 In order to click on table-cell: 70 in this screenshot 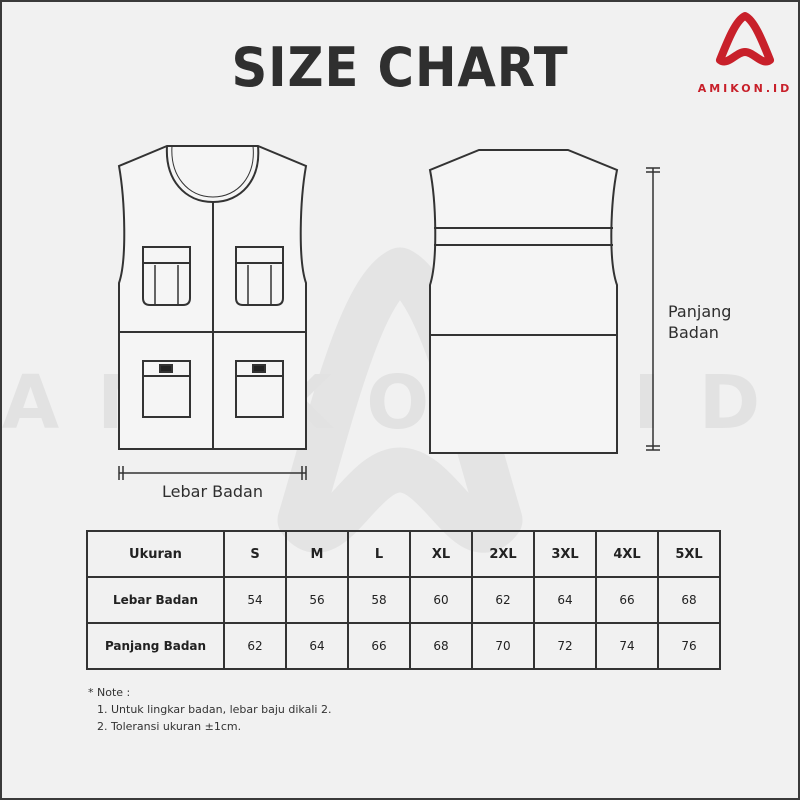, I will do `click(503, 646)`.